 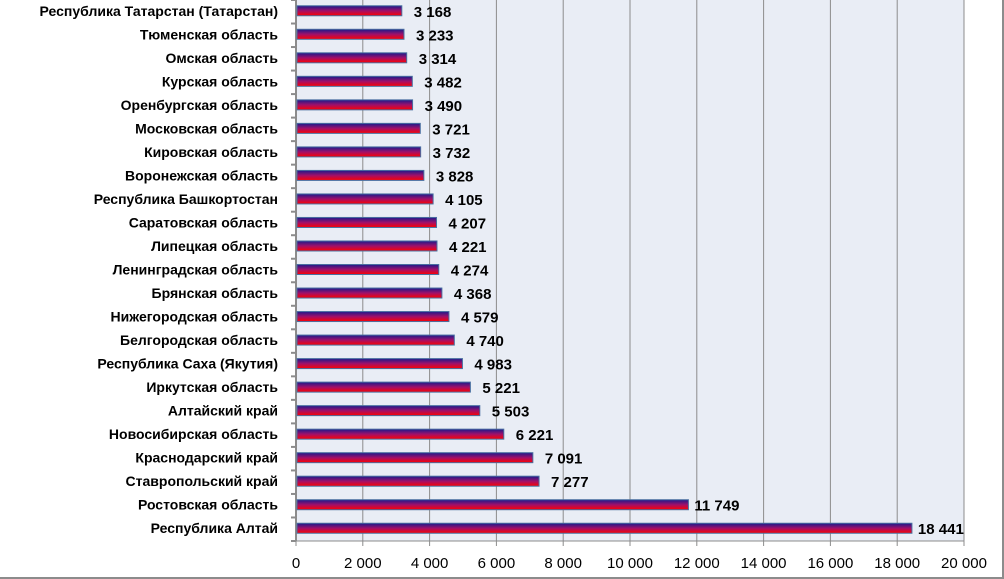 What do you see at coordinates (452, 153) in the screenshot?
I see `data-label: 3 732` at bounding box center [452, 153].